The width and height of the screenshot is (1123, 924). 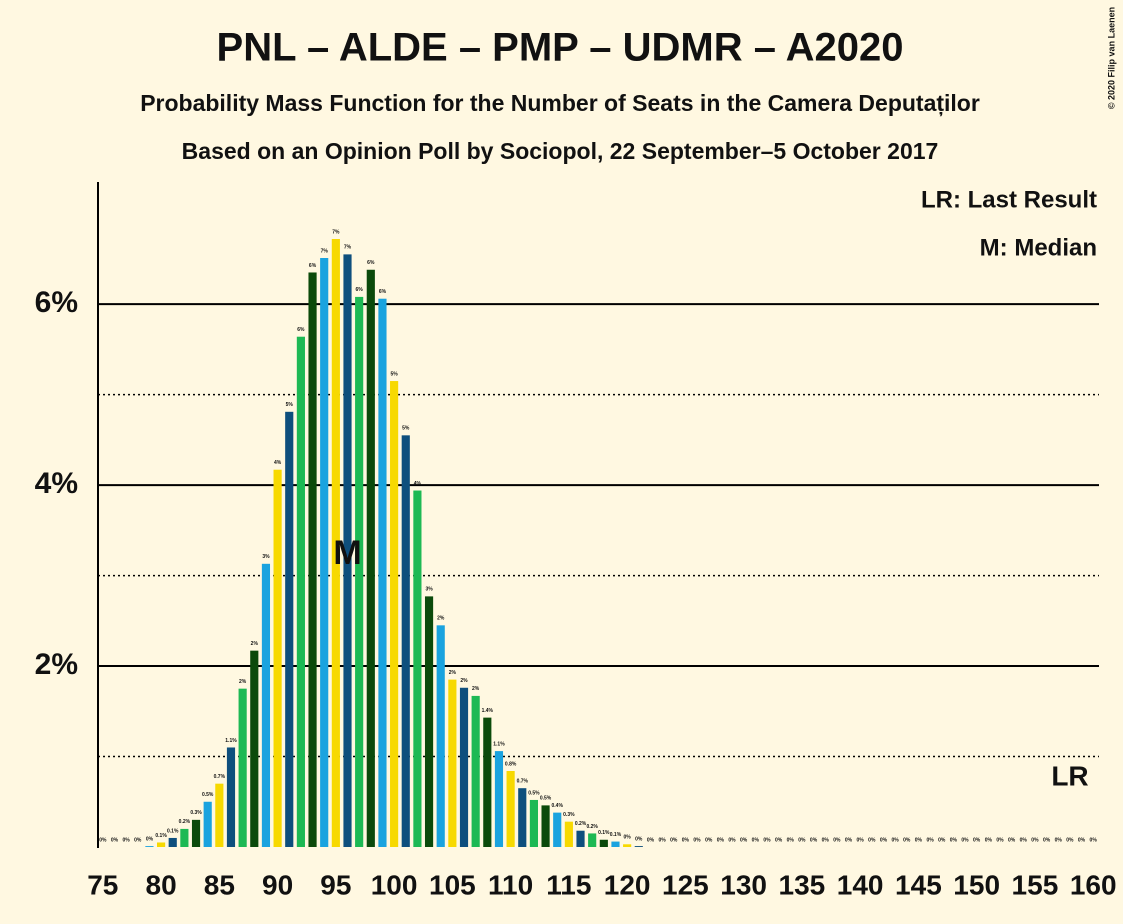 I want to click on x-tick-label: 110, so click(x=510, y=884).